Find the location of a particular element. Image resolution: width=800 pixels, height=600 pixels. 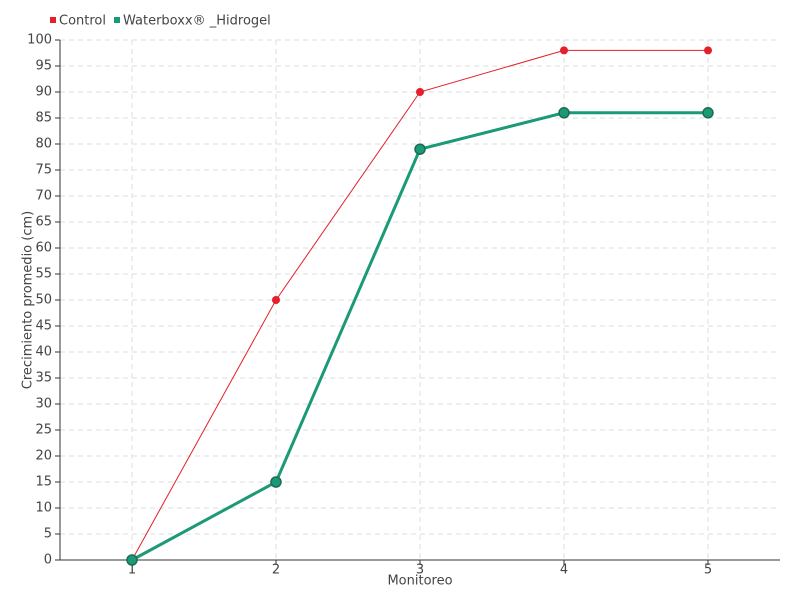

x-tick-label: 5 is located at coordinates (708, 570).